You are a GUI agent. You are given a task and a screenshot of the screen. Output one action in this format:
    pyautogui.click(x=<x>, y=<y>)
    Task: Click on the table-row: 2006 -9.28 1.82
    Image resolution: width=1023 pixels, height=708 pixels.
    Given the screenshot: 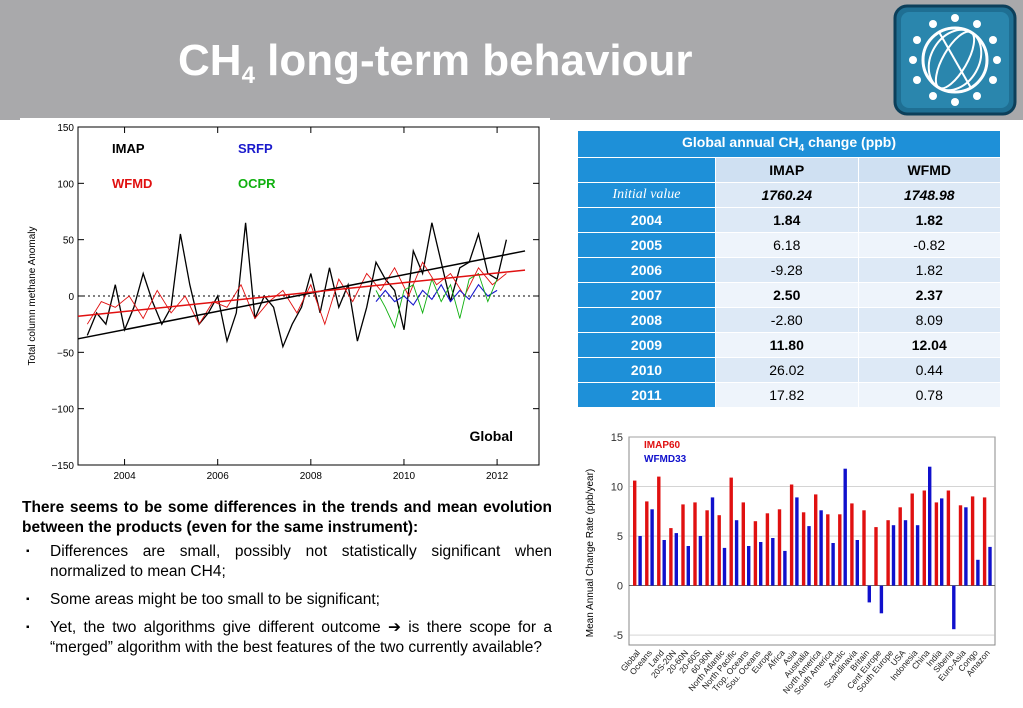 What is the action you would take?
    pyautogui.click(x=789, y=270)
    